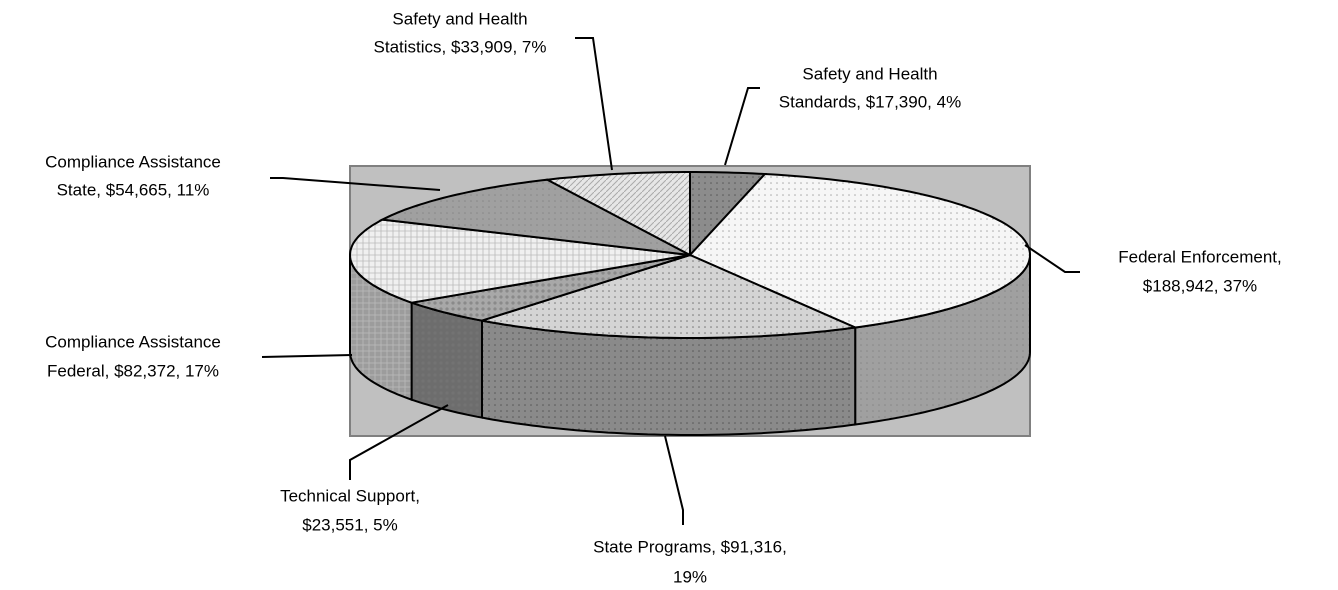 This screenshot has width=1338, height=590. Describe the element at coordinates (1200, 285) in the screenshot. I see `data-label: $188,942, 37%` at that location.